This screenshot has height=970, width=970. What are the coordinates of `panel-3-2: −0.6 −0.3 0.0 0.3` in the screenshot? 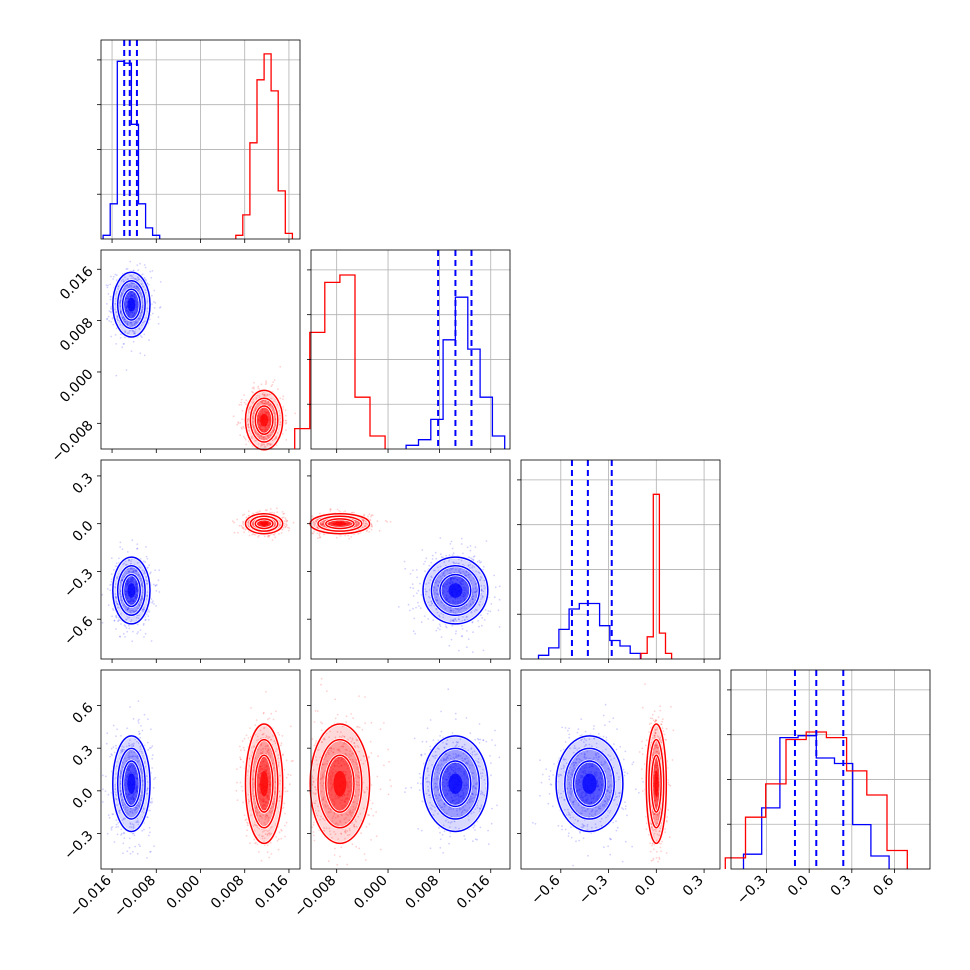 It's located at (619, 788).